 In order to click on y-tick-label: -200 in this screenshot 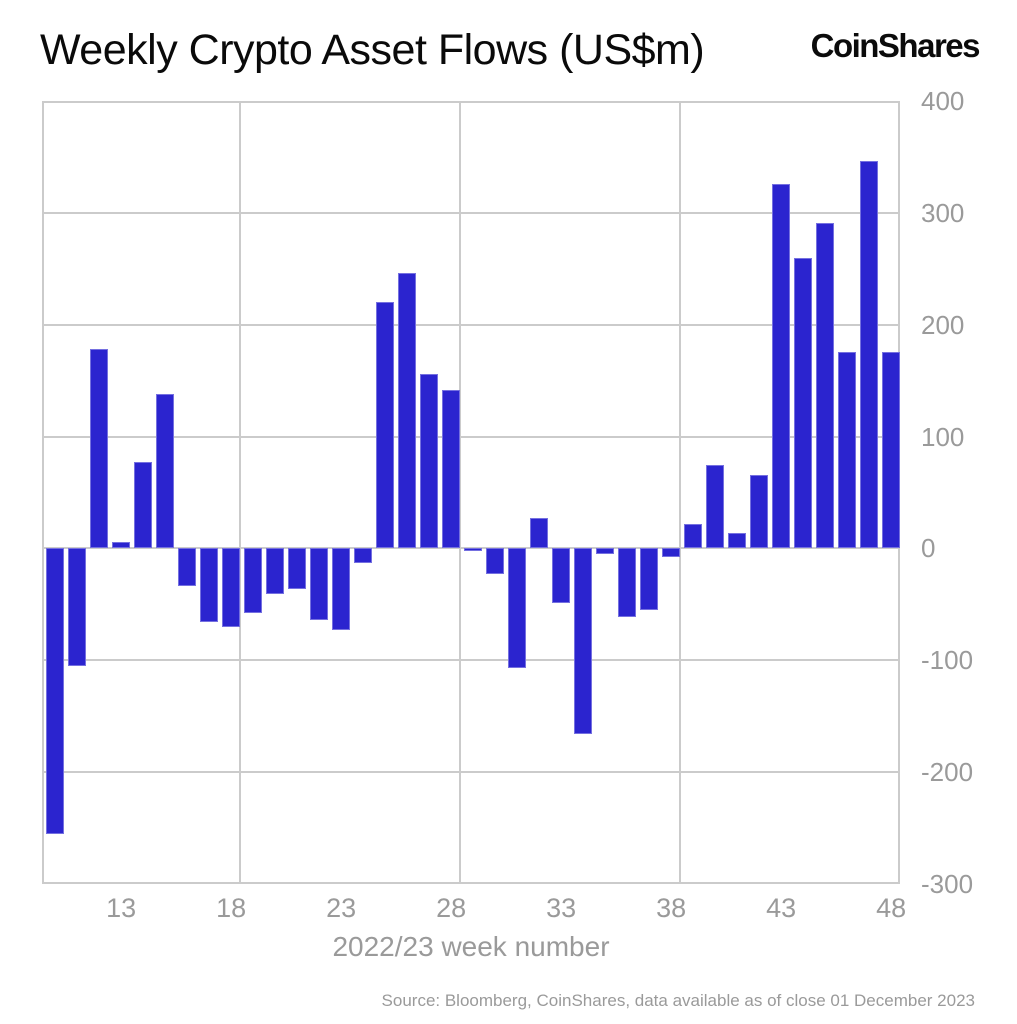, I will do `click(947, 772)`.